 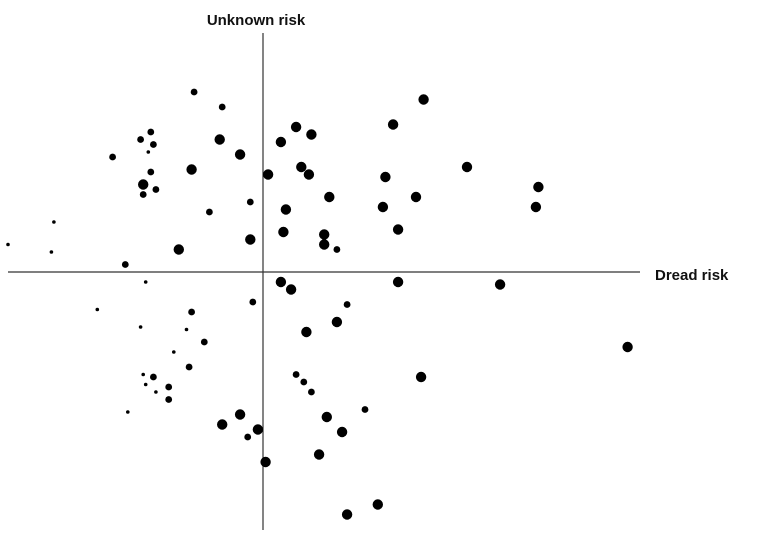 I want to click on y-axis-label: Unknown risk, so click(x=256, y=20).